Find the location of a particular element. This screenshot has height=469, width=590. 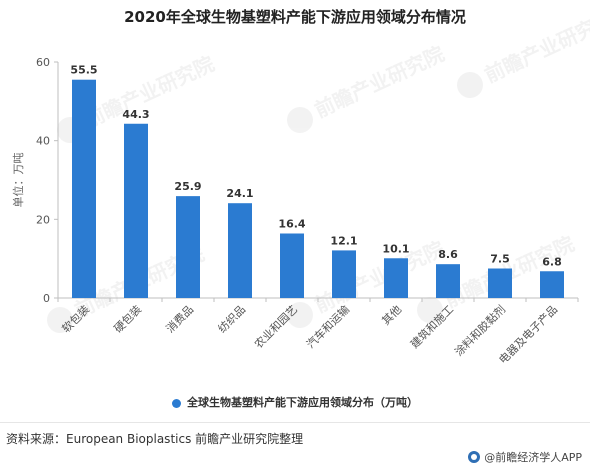

bar-value-label: 44.3 is located at coordinates (135, 114).